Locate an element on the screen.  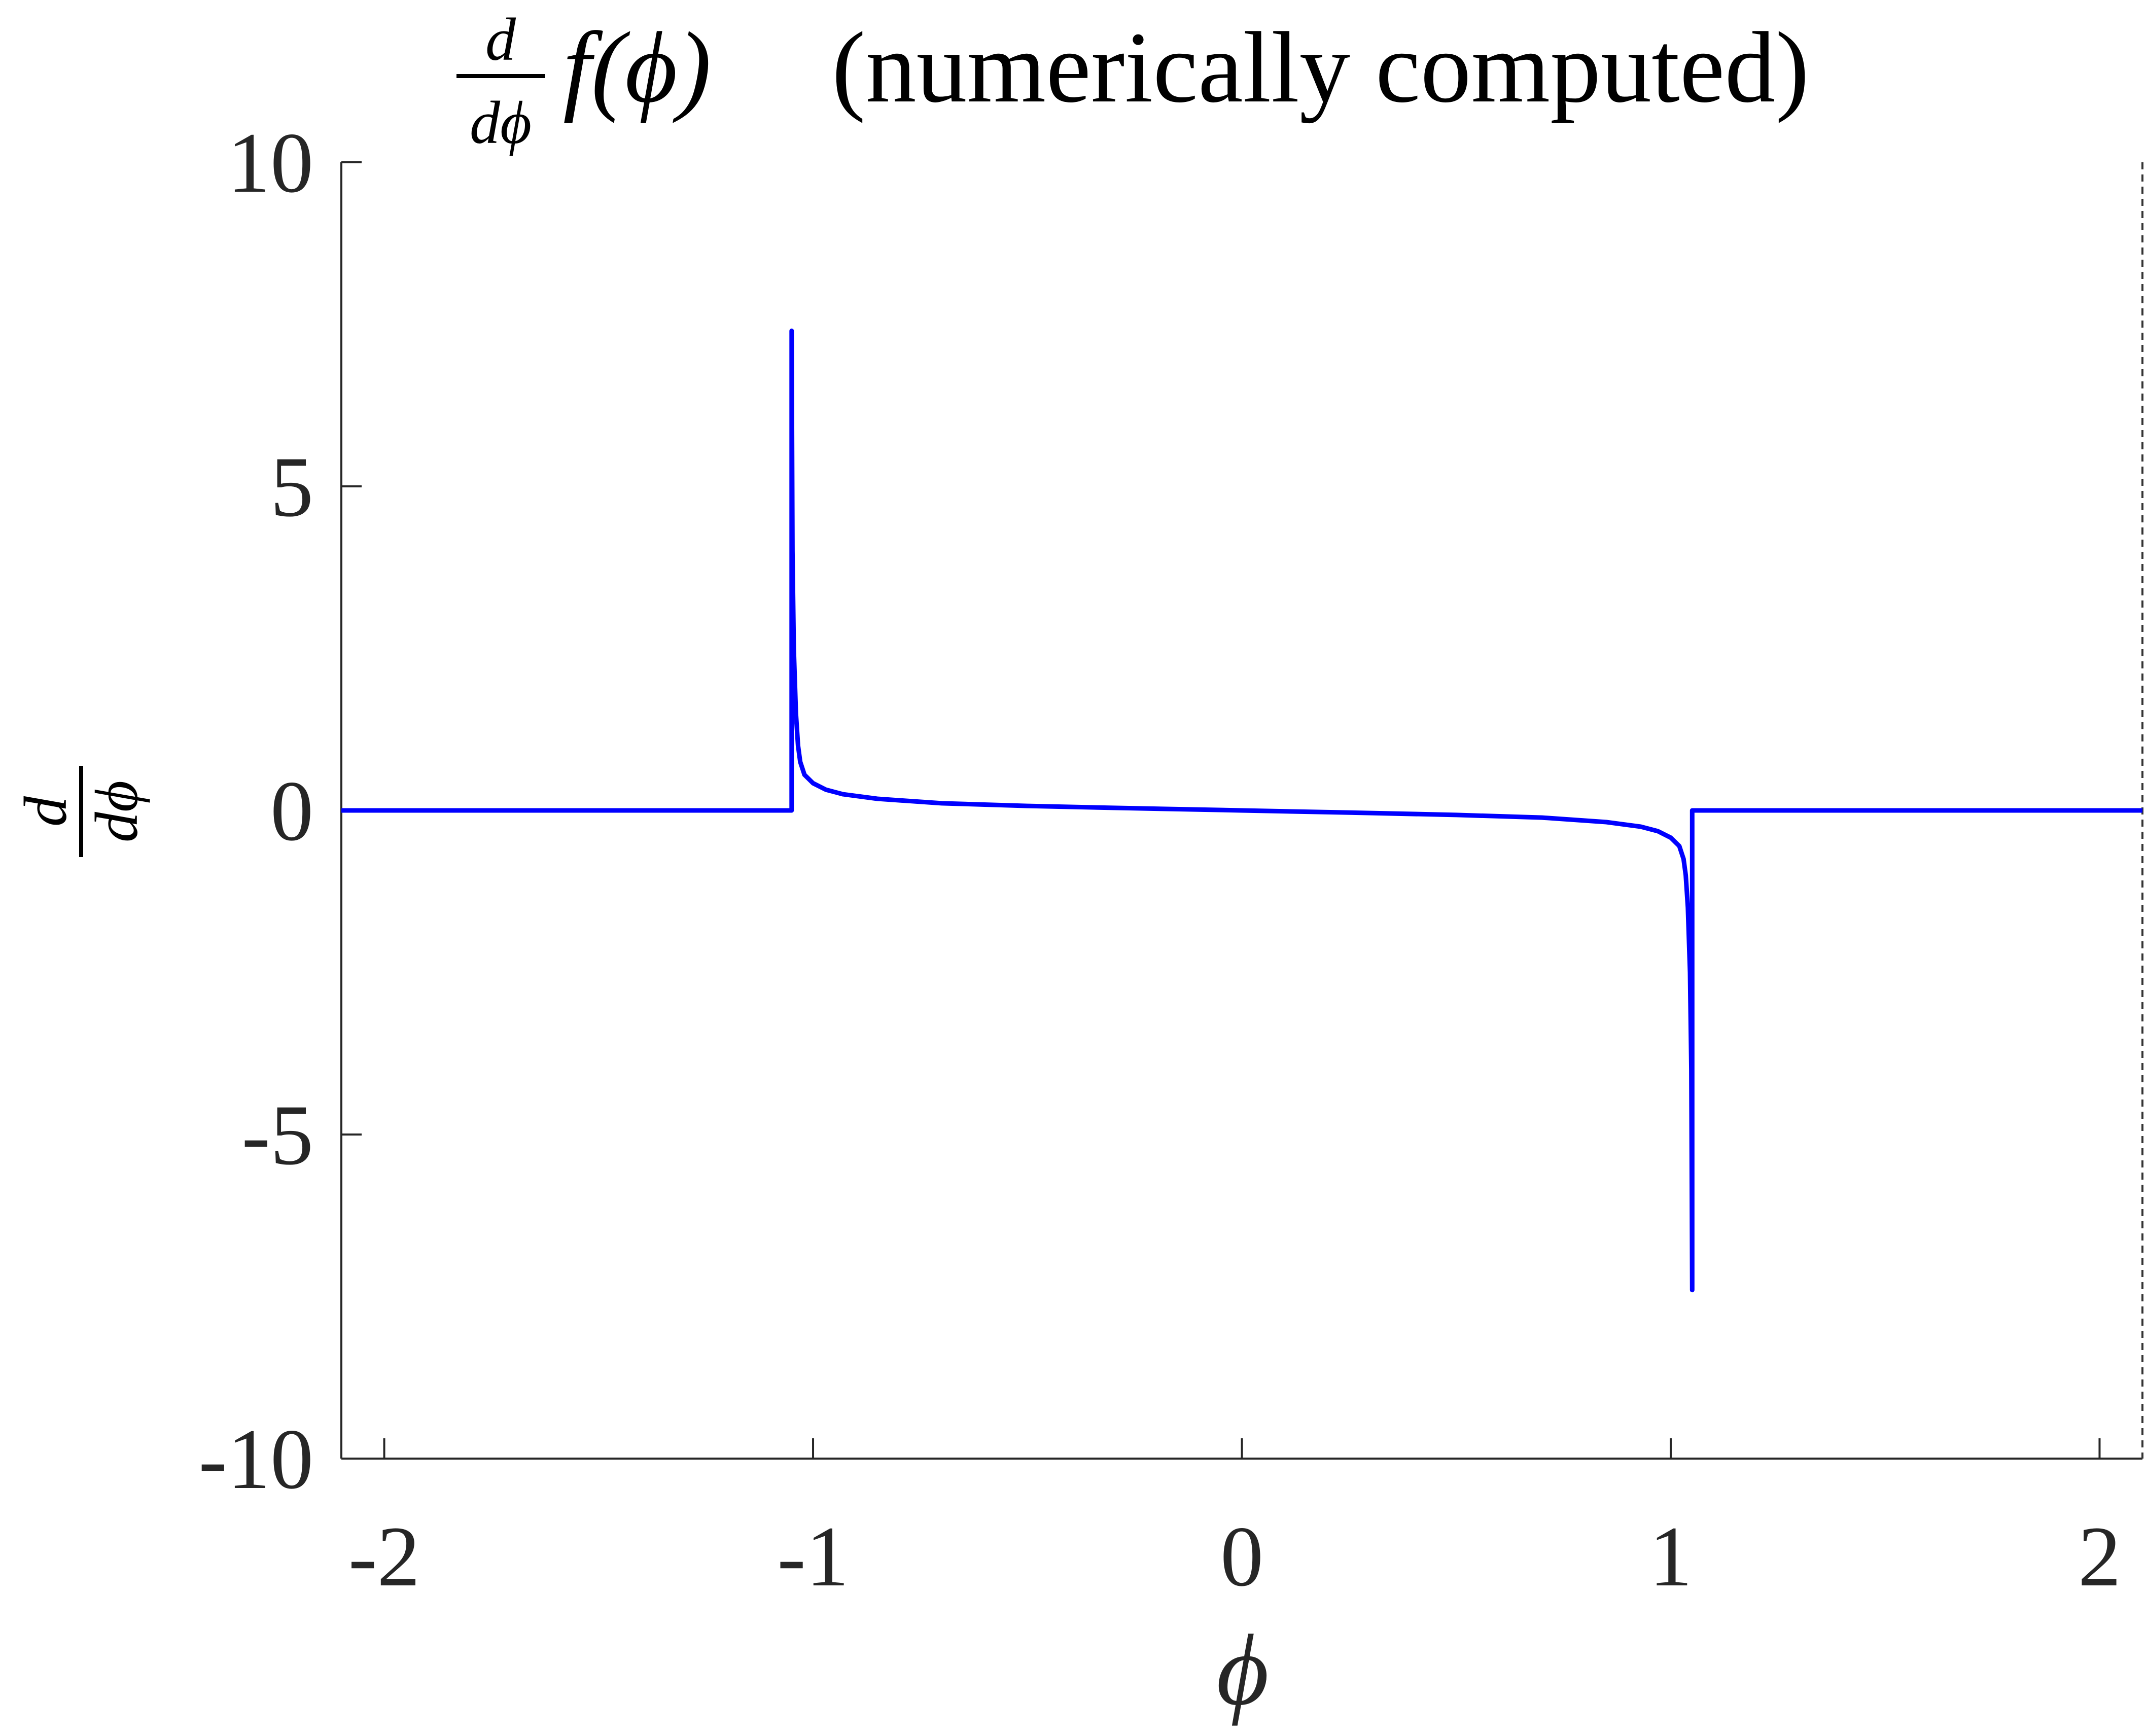
ylabel-frac-numerator: d is located at coordinates (45, 811).